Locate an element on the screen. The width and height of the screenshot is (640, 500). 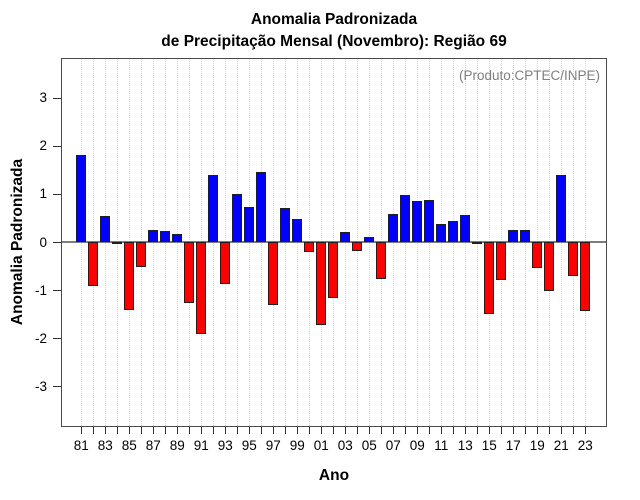
x-tick-label: 87 is located at coordinates (153, 445).